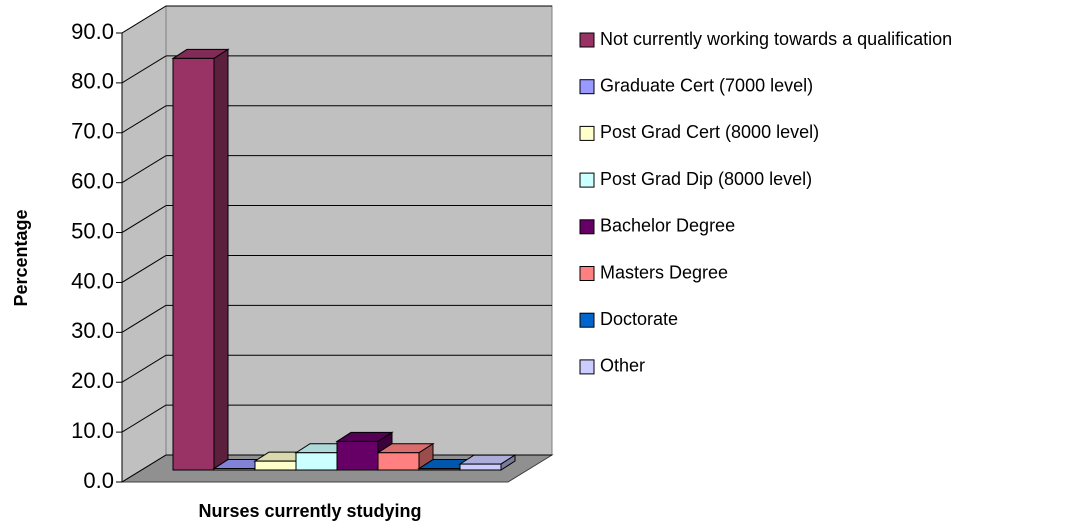  Describe the element at coordinates (92, 31) in the screenshot. I see `y-tick-label: 90.0` at that location.